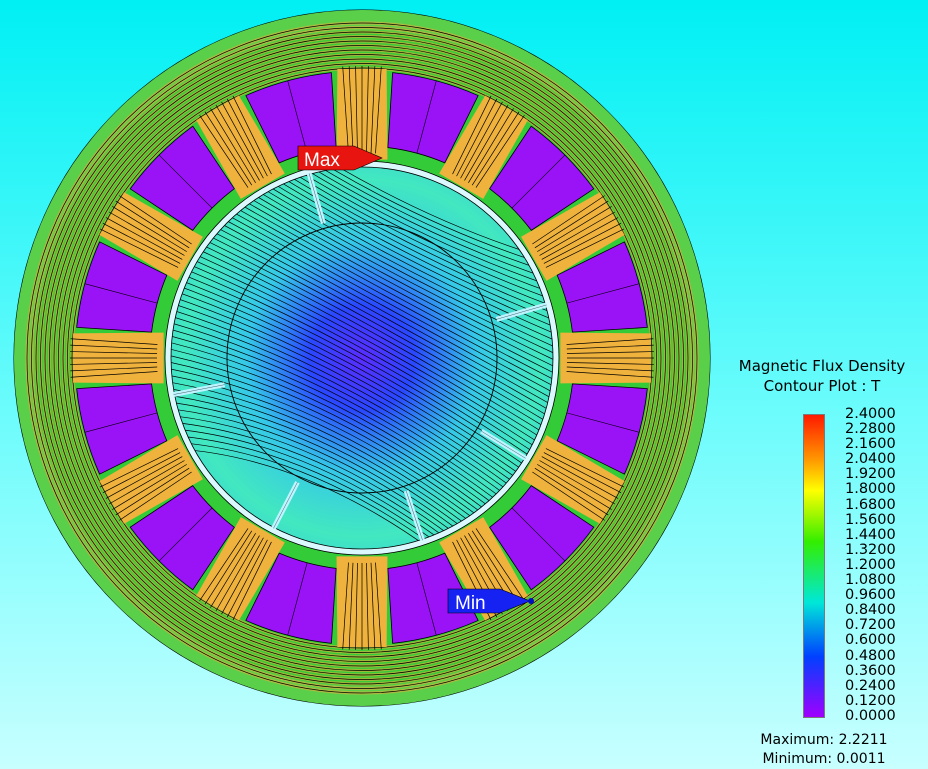  I want to click on legend-tick: 1.5600, so click(870, 519).